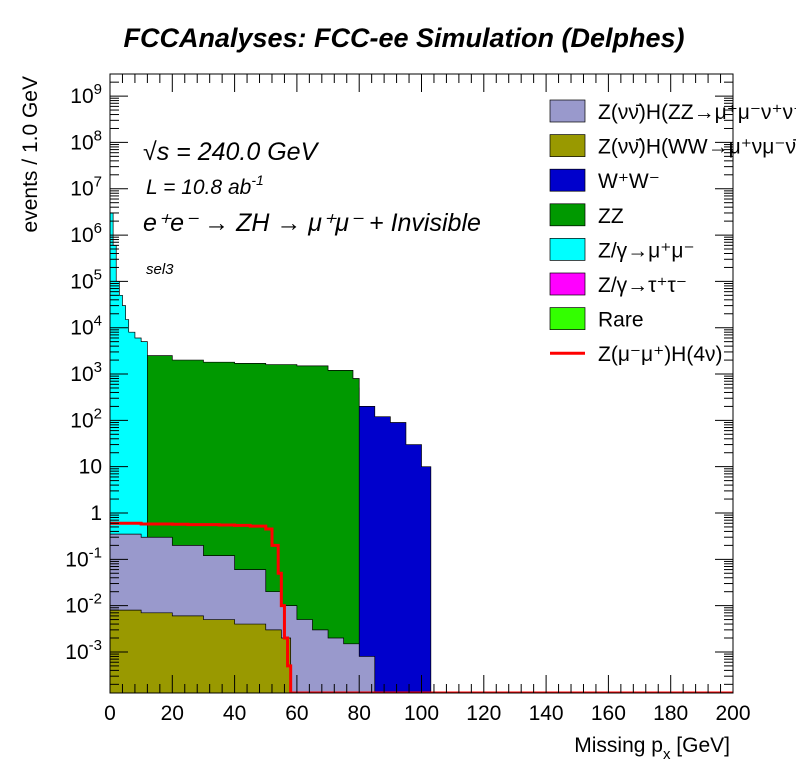  I want to click on y-axis-label: events / 1.0 GeV, so click(30, 154).